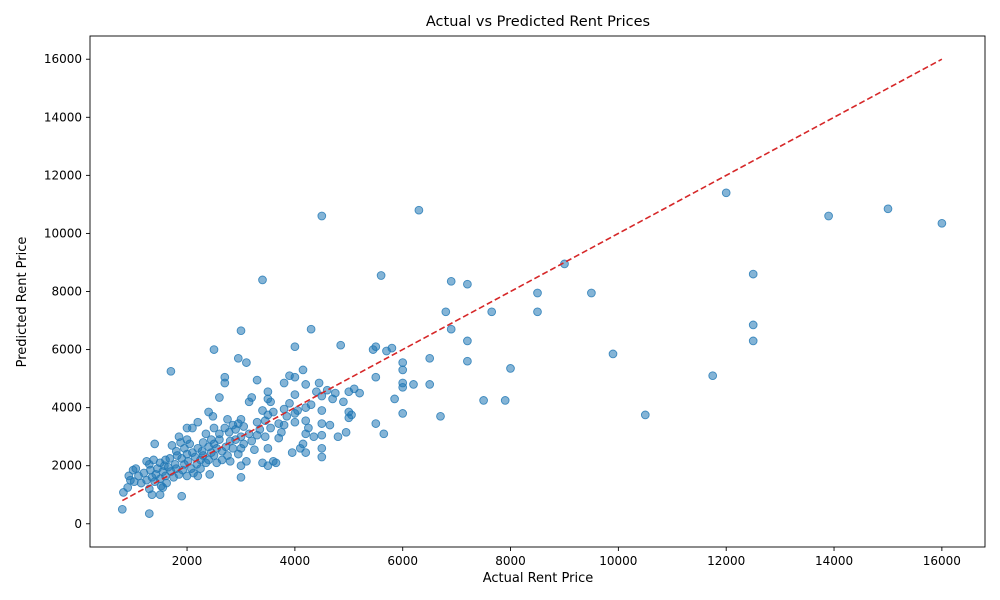  What do you see at coordinates (726, 561) in the screenshot?
I see `x-tick-label: 12000` at bounding box center [726, 561].